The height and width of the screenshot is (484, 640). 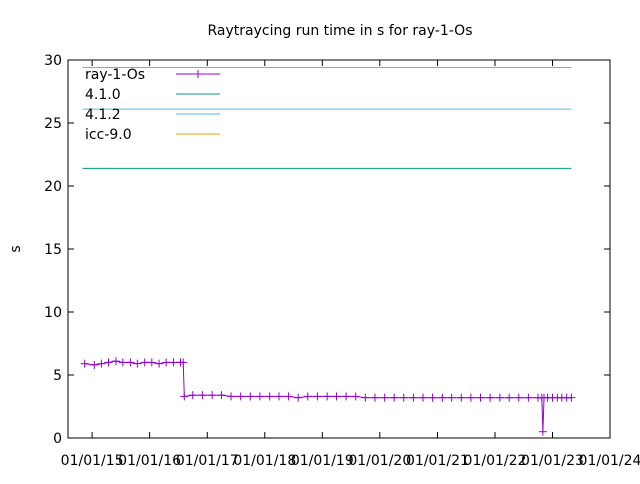 What do you see at coordinates (495, 461) in the screenshot?
I see `x-tick-label: 01/01/22` at bounding box center [495, 461].